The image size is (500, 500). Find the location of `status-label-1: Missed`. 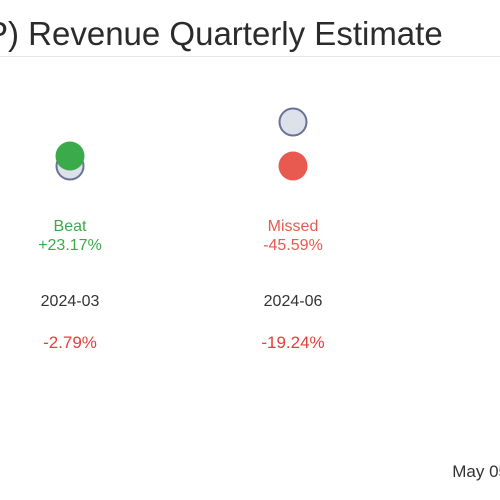

status-label-1: Missed is located at coordinates (293, 226).